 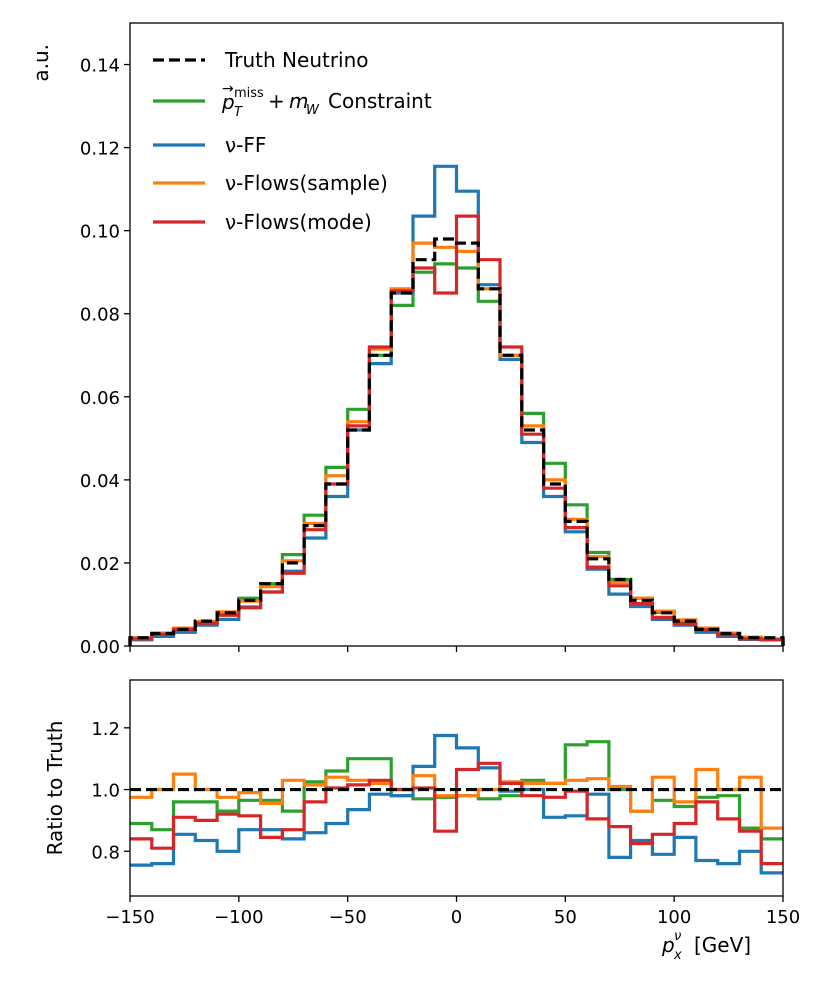 I want to click on ratio-y-tick-label: 1.2, so click(x=105, y=729).